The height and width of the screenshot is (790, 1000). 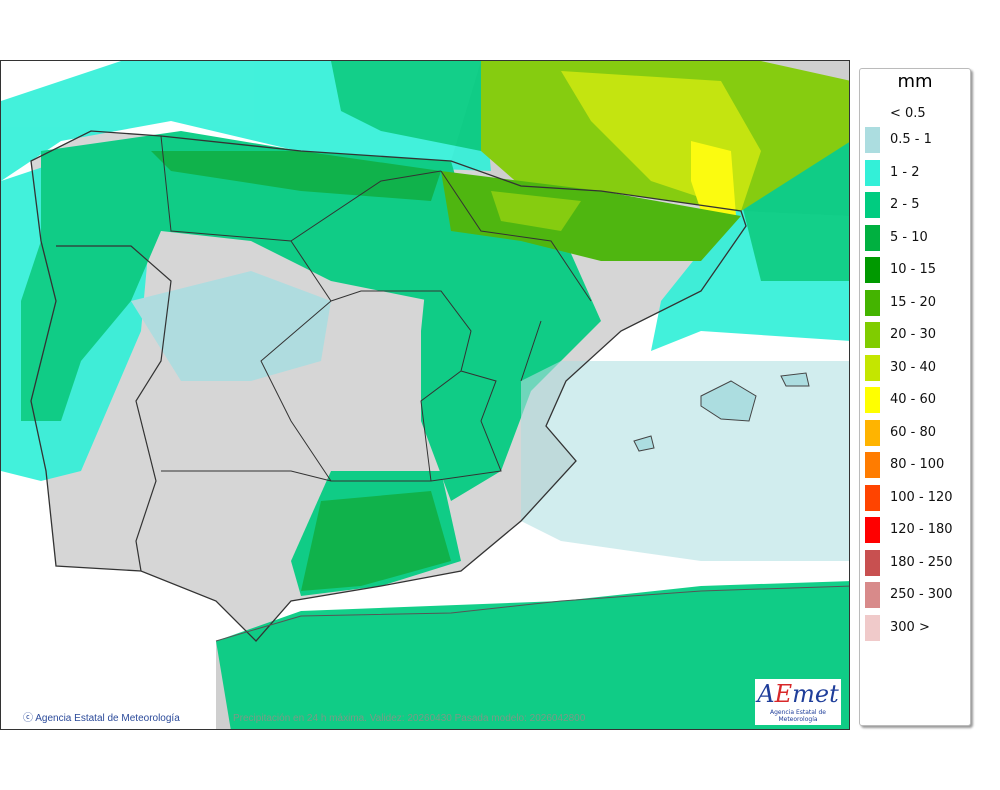 I want to click on credit-label: Agencia Estatal de Meteorología, so click(x=107, y=718).